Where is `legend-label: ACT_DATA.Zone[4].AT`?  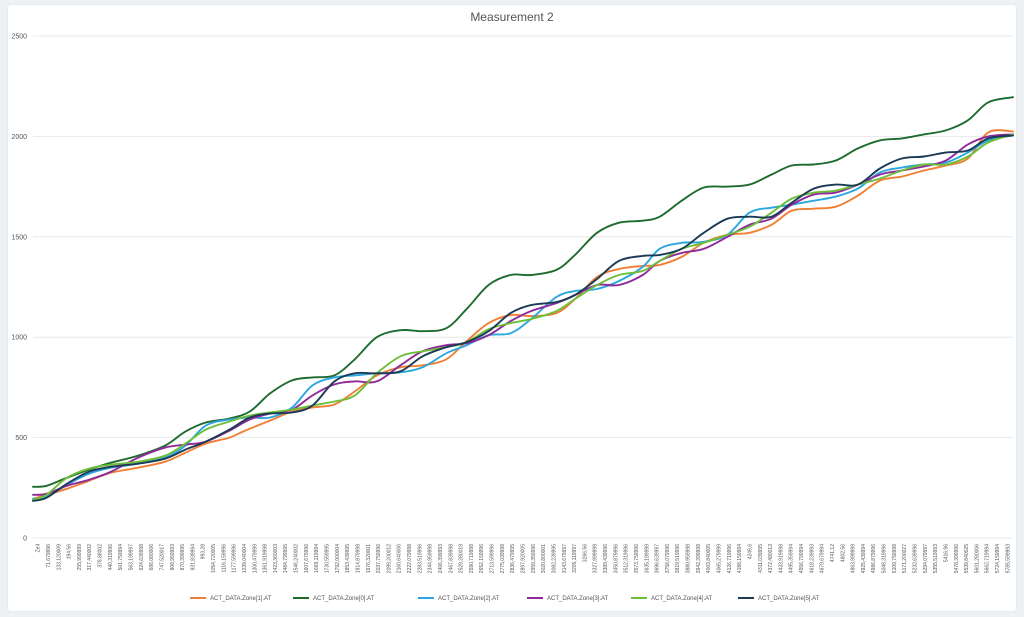 legend-label: ACT_DATA.Zone[4].AT is located at coordinates (682, 599).